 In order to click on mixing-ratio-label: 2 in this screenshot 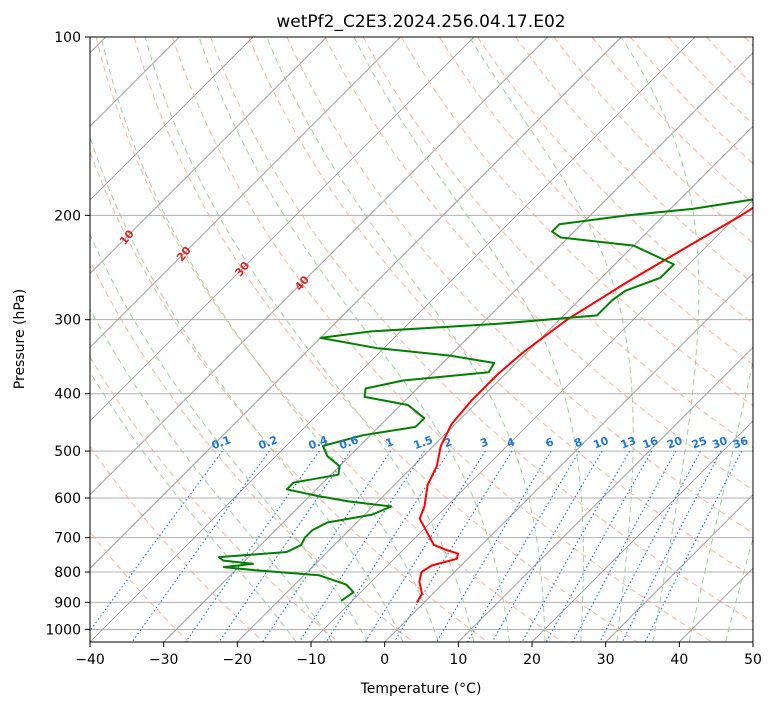, I will do `click(448, 442)`.